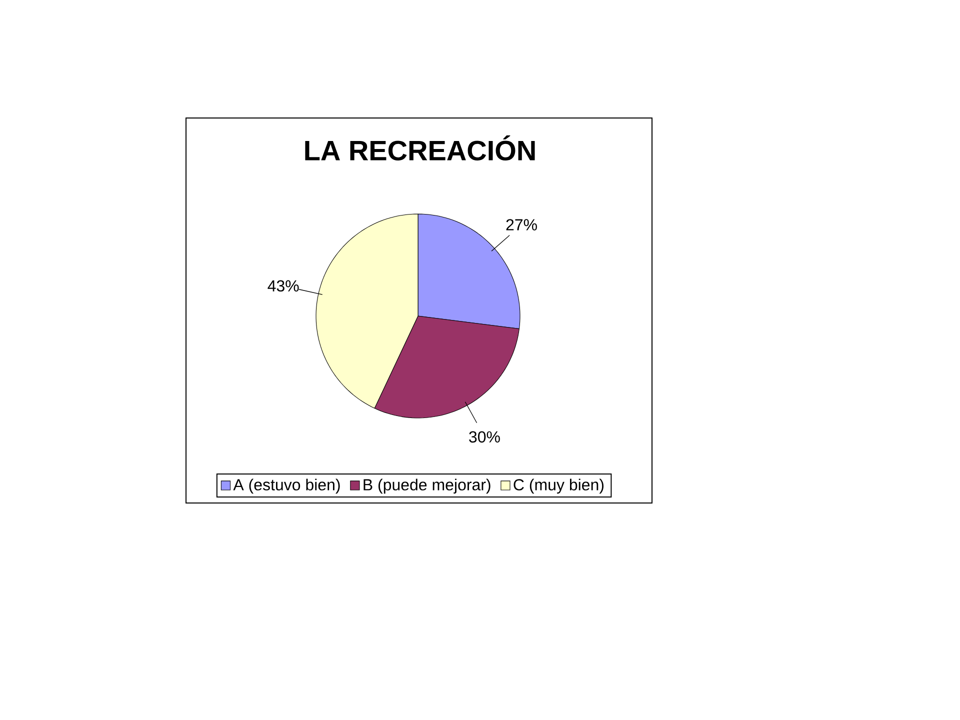 The height and width of the screenshot is (720, 960). Describe the element at coordinates (286, 486) in the screenshot. I see `legend-label: A (estuvo bien)` at that location.